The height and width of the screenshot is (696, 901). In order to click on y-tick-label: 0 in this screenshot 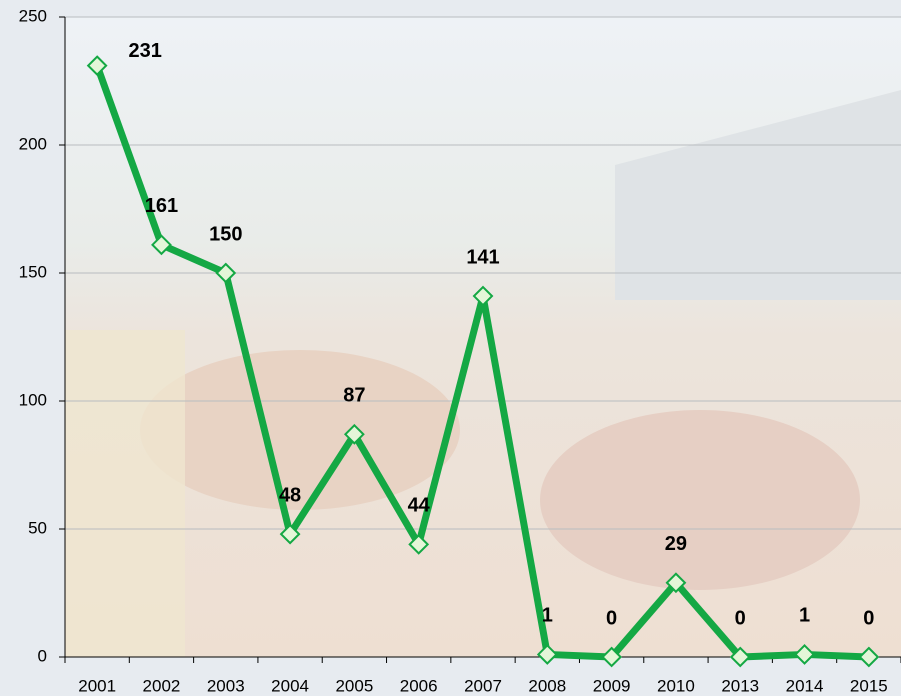, I will do `click(42, 655)`.